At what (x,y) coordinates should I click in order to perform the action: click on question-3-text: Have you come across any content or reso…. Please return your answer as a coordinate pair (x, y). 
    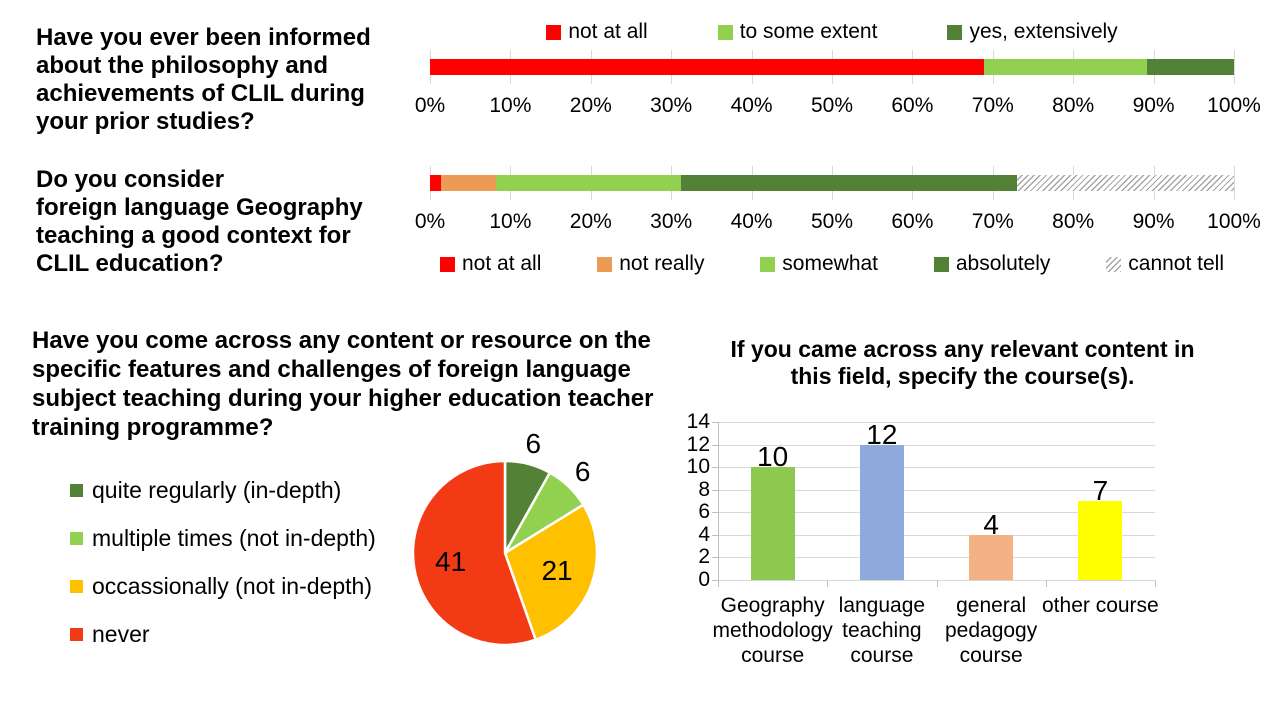
    Looking at the image, I should click on (343, 384).